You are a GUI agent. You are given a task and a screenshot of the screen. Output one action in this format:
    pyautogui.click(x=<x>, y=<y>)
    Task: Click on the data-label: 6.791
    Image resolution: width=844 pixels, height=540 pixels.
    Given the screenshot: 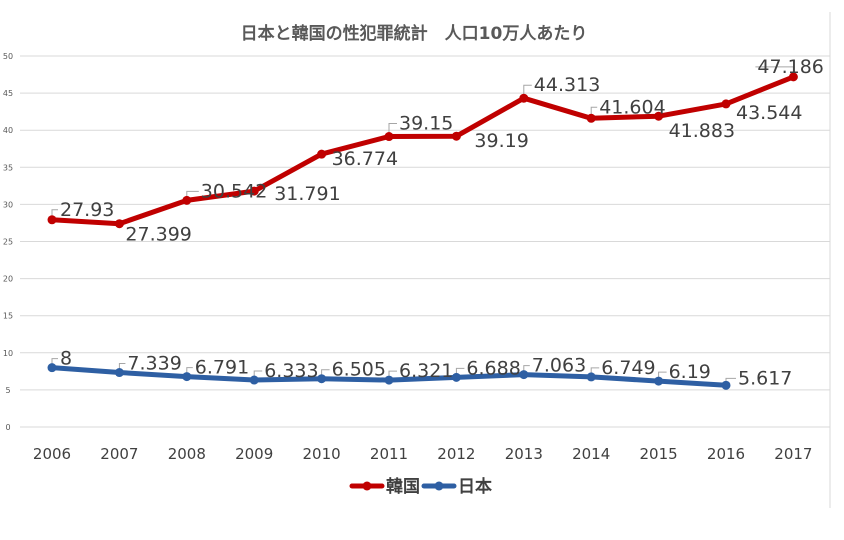 What is the action you would take?
    pyautogui.click(x=222, y=368)
    